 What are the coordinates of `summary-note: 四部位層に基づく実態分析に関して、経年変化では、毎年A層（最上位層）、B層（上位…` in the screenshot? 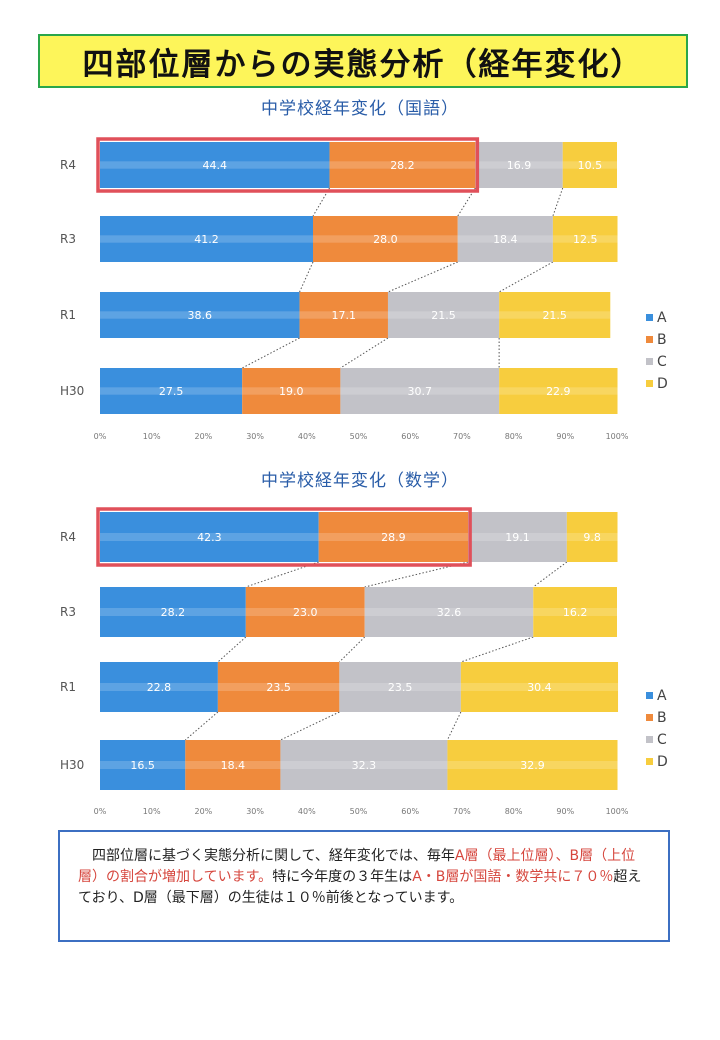 It's located at (364, 886).